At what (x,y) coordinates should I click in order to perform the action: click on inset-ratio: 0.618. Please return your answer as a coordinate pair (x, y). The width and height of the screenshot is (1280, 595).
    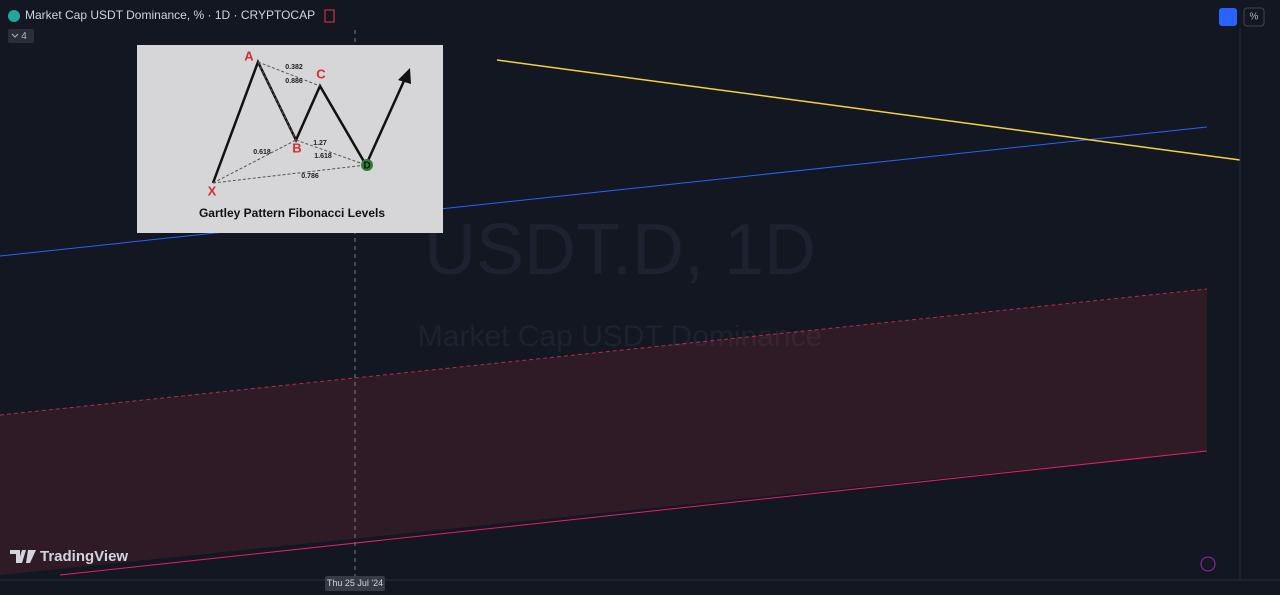
    Looking at the image, I should click on (262, 152).